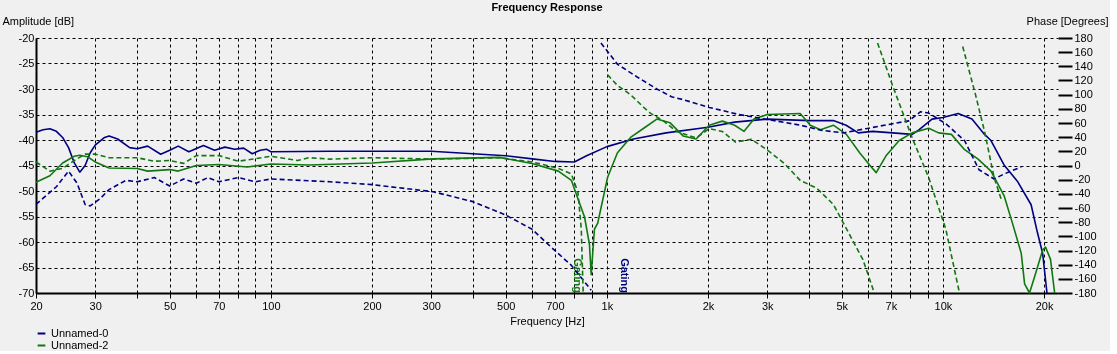 The height and width of the screenshot is (354, 1117). I want to click on y2-tick-label: -140, so click(1085, 264).